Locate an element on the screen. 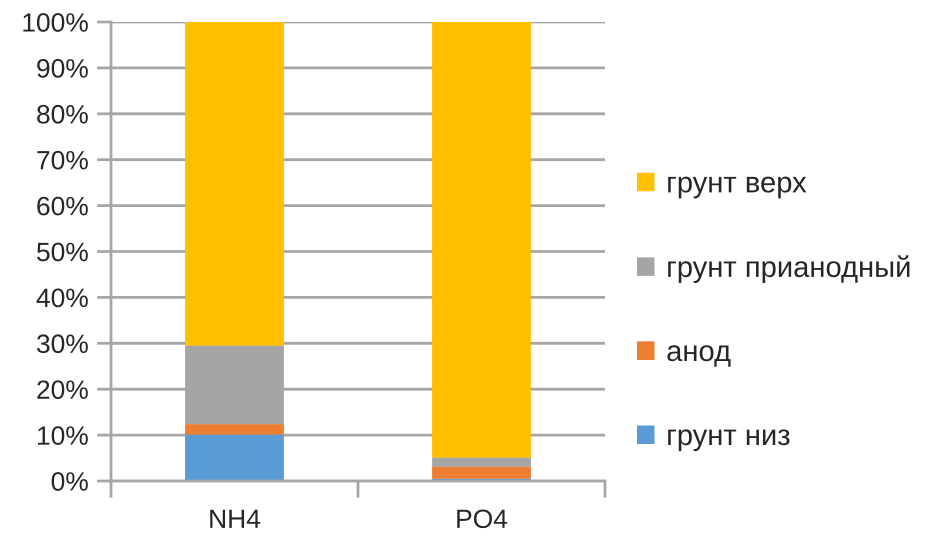 The image size is (934, 543). legend-label: грунт низ is located at coordinates (729, 440).